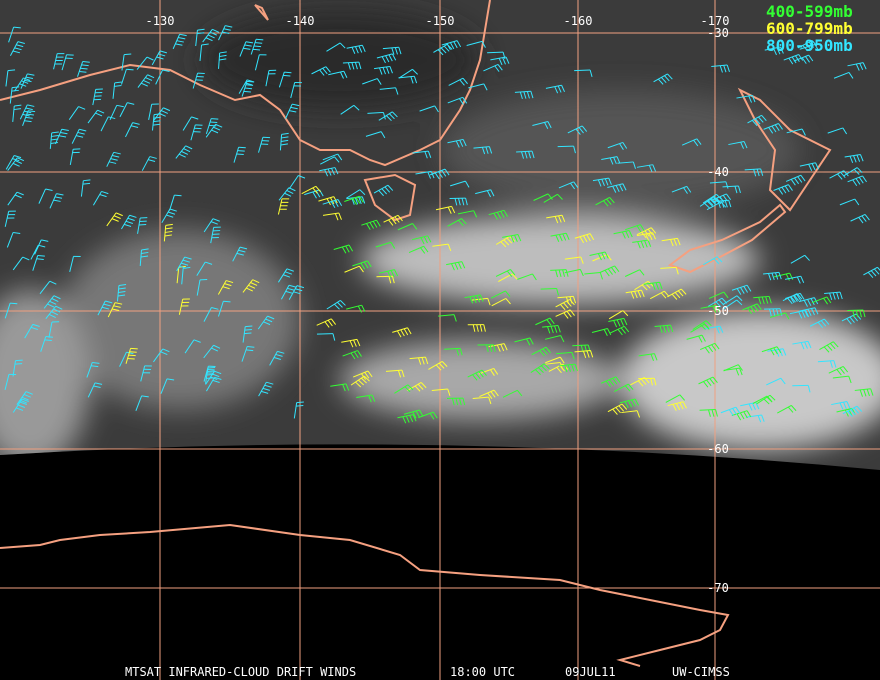  I want to click on product-name: MTSAT INFRARED-CLOUD DRIFT WINDS, so click(240, 672).